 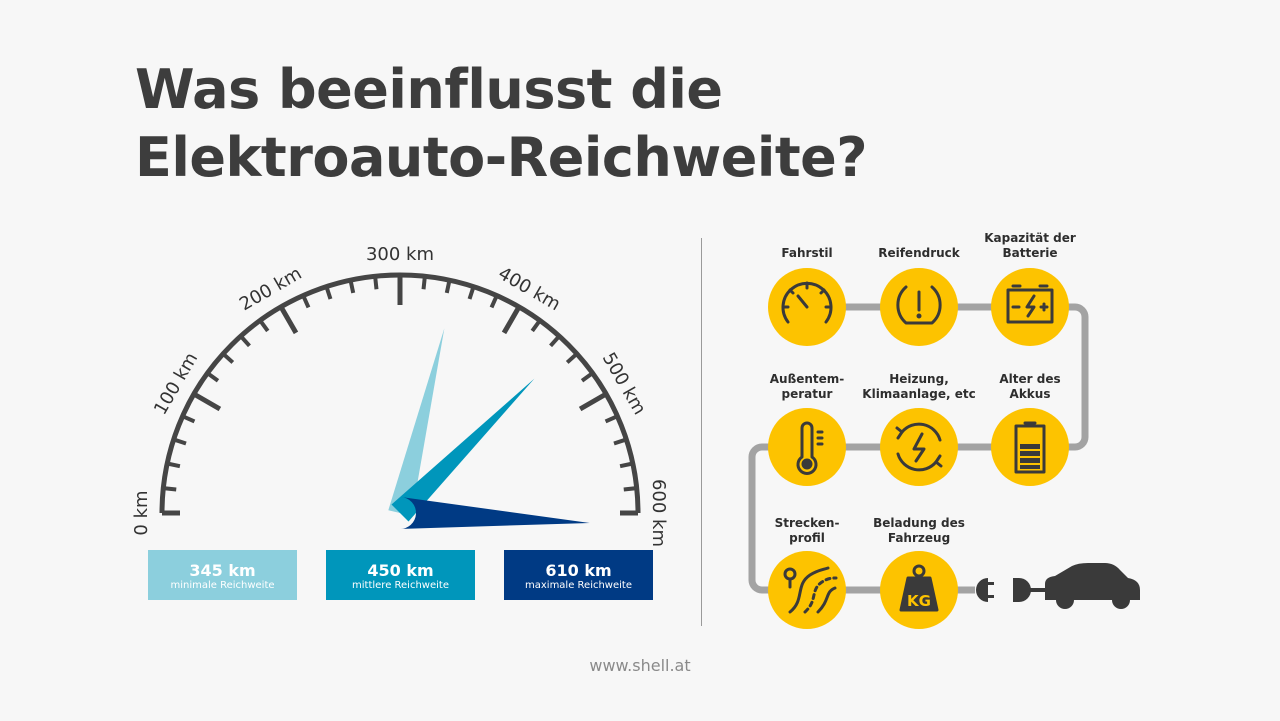 What do you see at coordinates (400, 585) in the screenshot?
I see `range-label: mittlere Reichweite` at bounding box center [400, 585].